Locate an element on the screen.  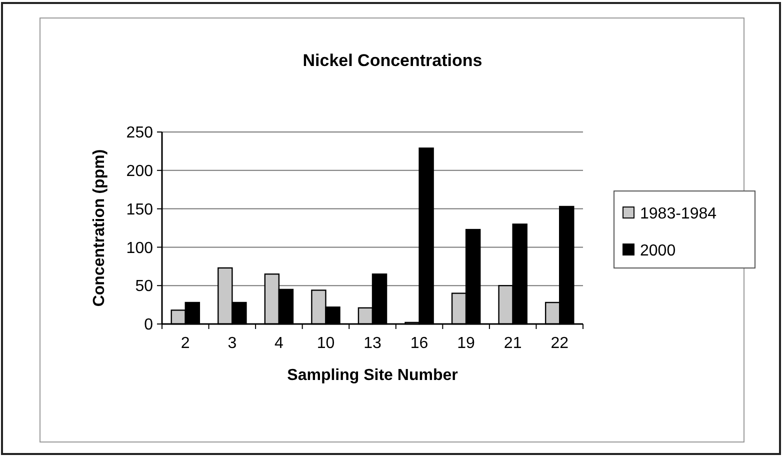
x-tick-label: 21 is located at coordinates (513, 343).